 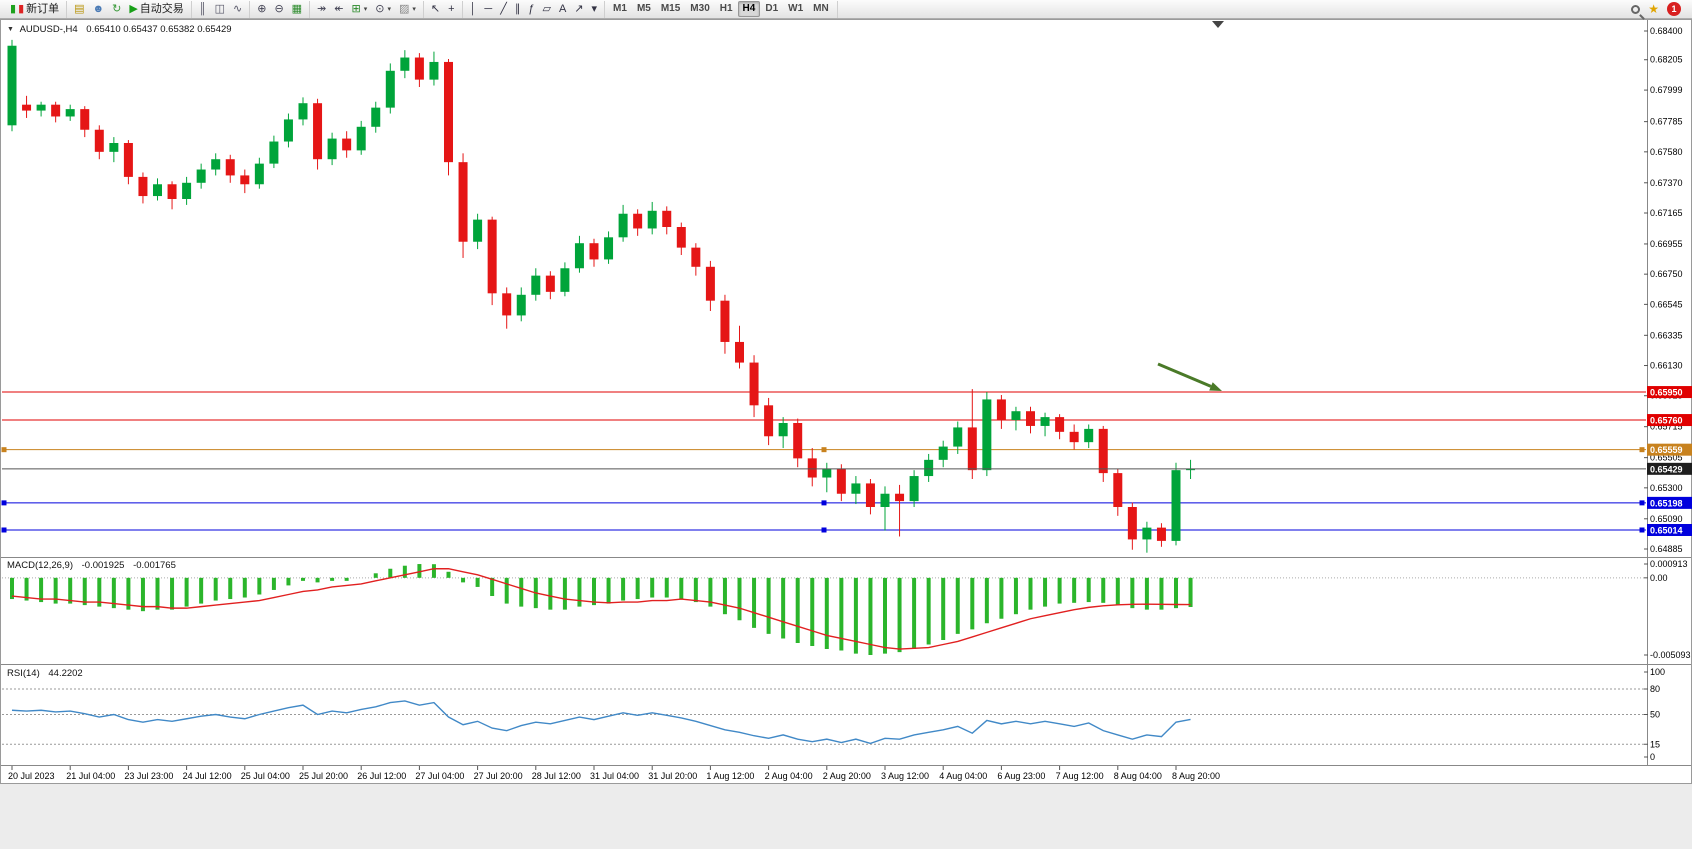 What do you see at coordinates (503, 9) in the screenshot?
I see `trendline-button: ╱` at bounding box center [503, 9].